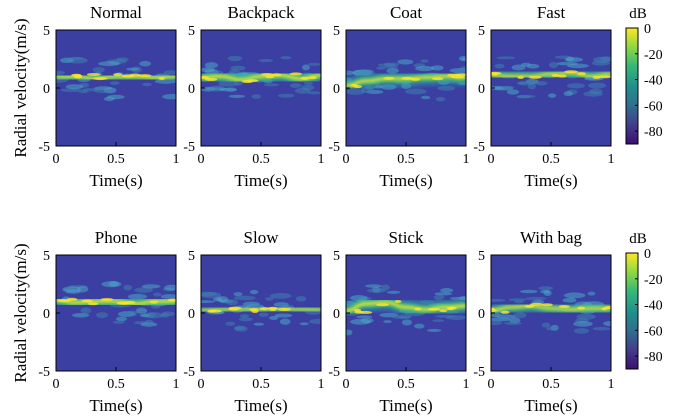 The width and height of the screenshot is (697, 417). Describe the element at coordinates (116, 237) in the screenshot. I see `panel-title: Phone` at that location.